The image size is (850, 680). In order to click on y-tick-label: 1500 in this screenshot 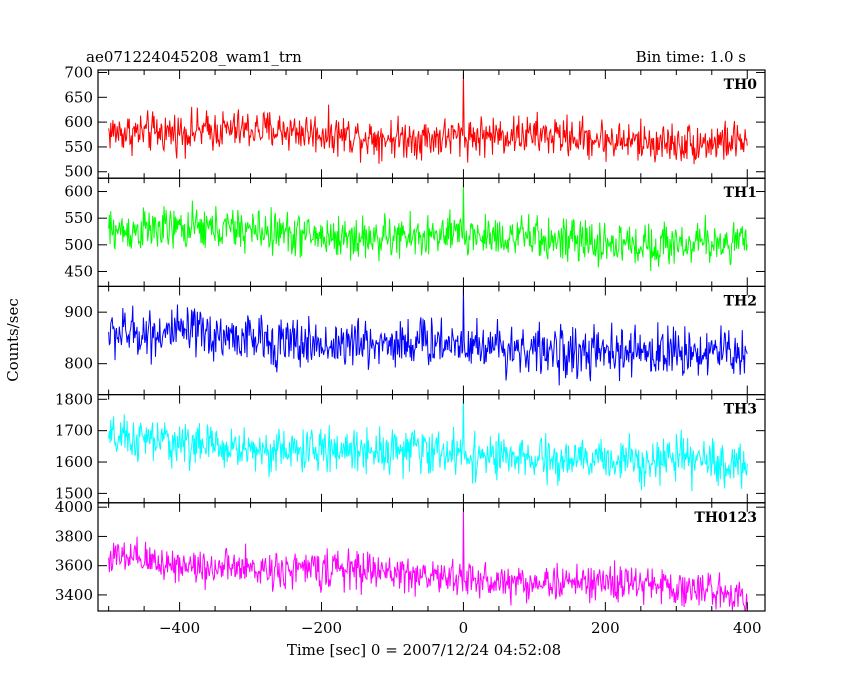, I will do `click(74, 493)`.